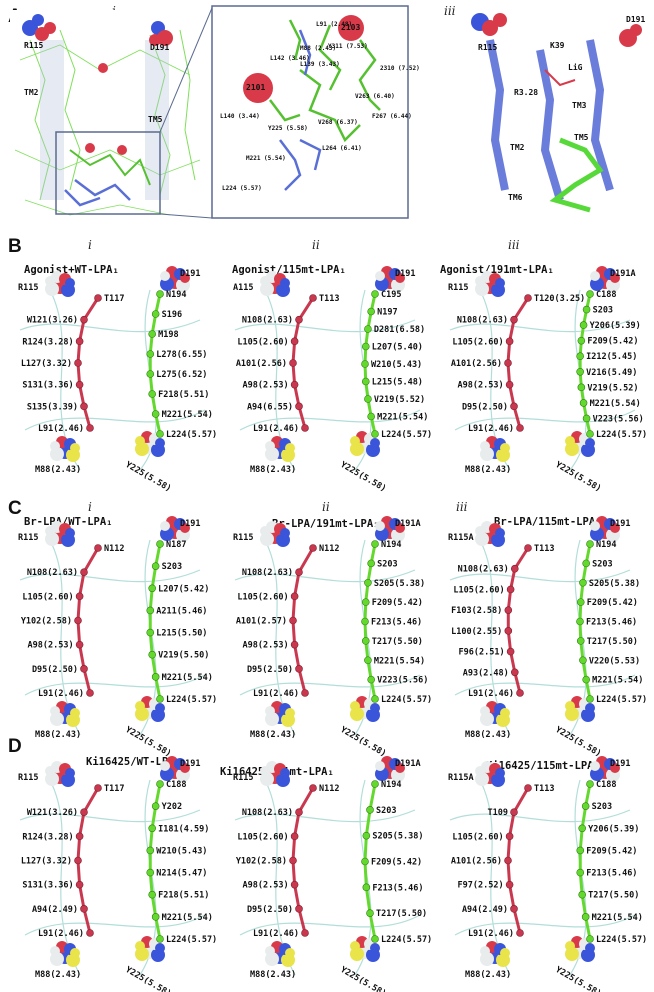 Image resolution: width=654 pixels, height=992 pixels. I want to click on a-i-tm2-label: TM2, so click(31, 92).